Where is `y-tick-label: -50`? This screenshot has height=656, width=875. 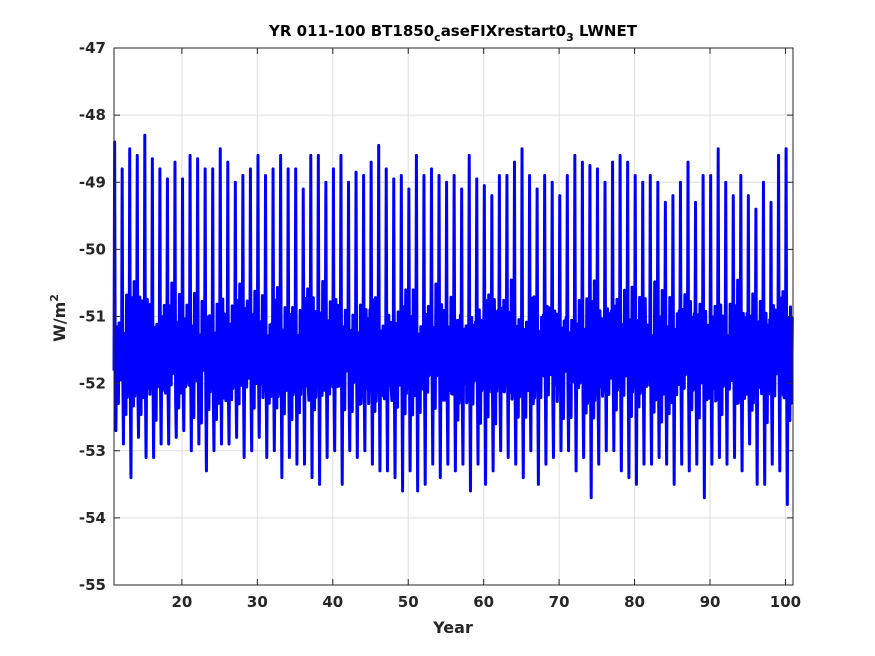
y-tick-label: -50 is located at coordinates (92, 249).